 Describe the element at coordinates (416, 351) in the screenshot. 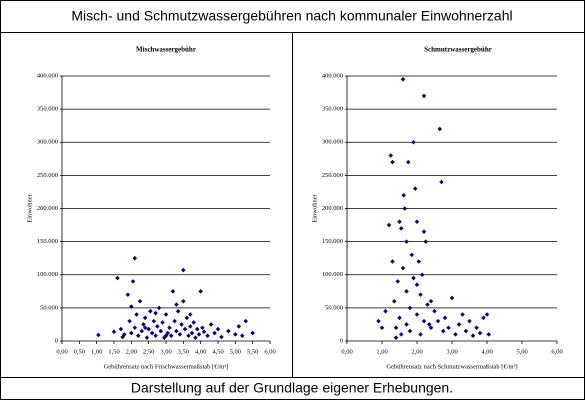

I see `x-tick-label: 2,00` at that location.